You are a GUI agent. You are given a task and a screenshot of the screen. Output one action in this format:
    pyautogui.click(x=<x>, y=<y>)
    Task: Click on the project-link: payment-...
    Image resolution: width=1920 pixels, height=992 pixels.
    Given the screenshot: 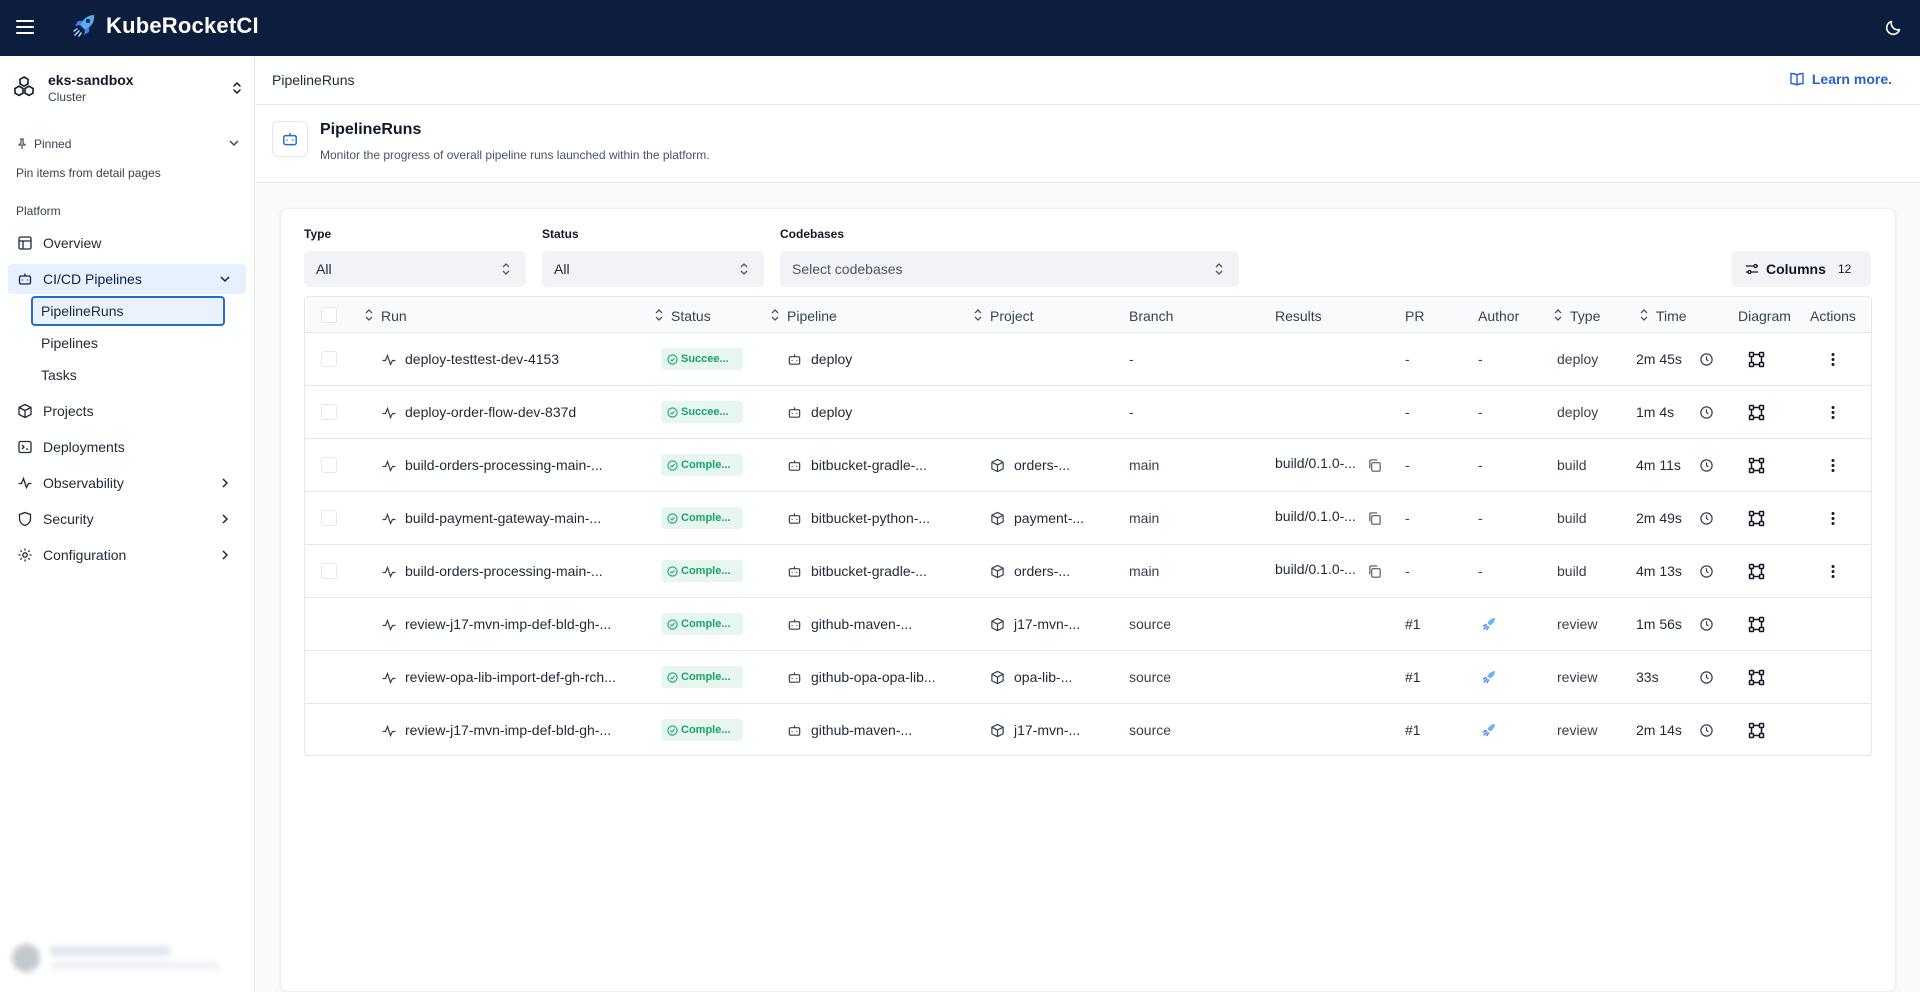 What is the action you would take?
    pyautogui.click(x=1049, y=518)
    